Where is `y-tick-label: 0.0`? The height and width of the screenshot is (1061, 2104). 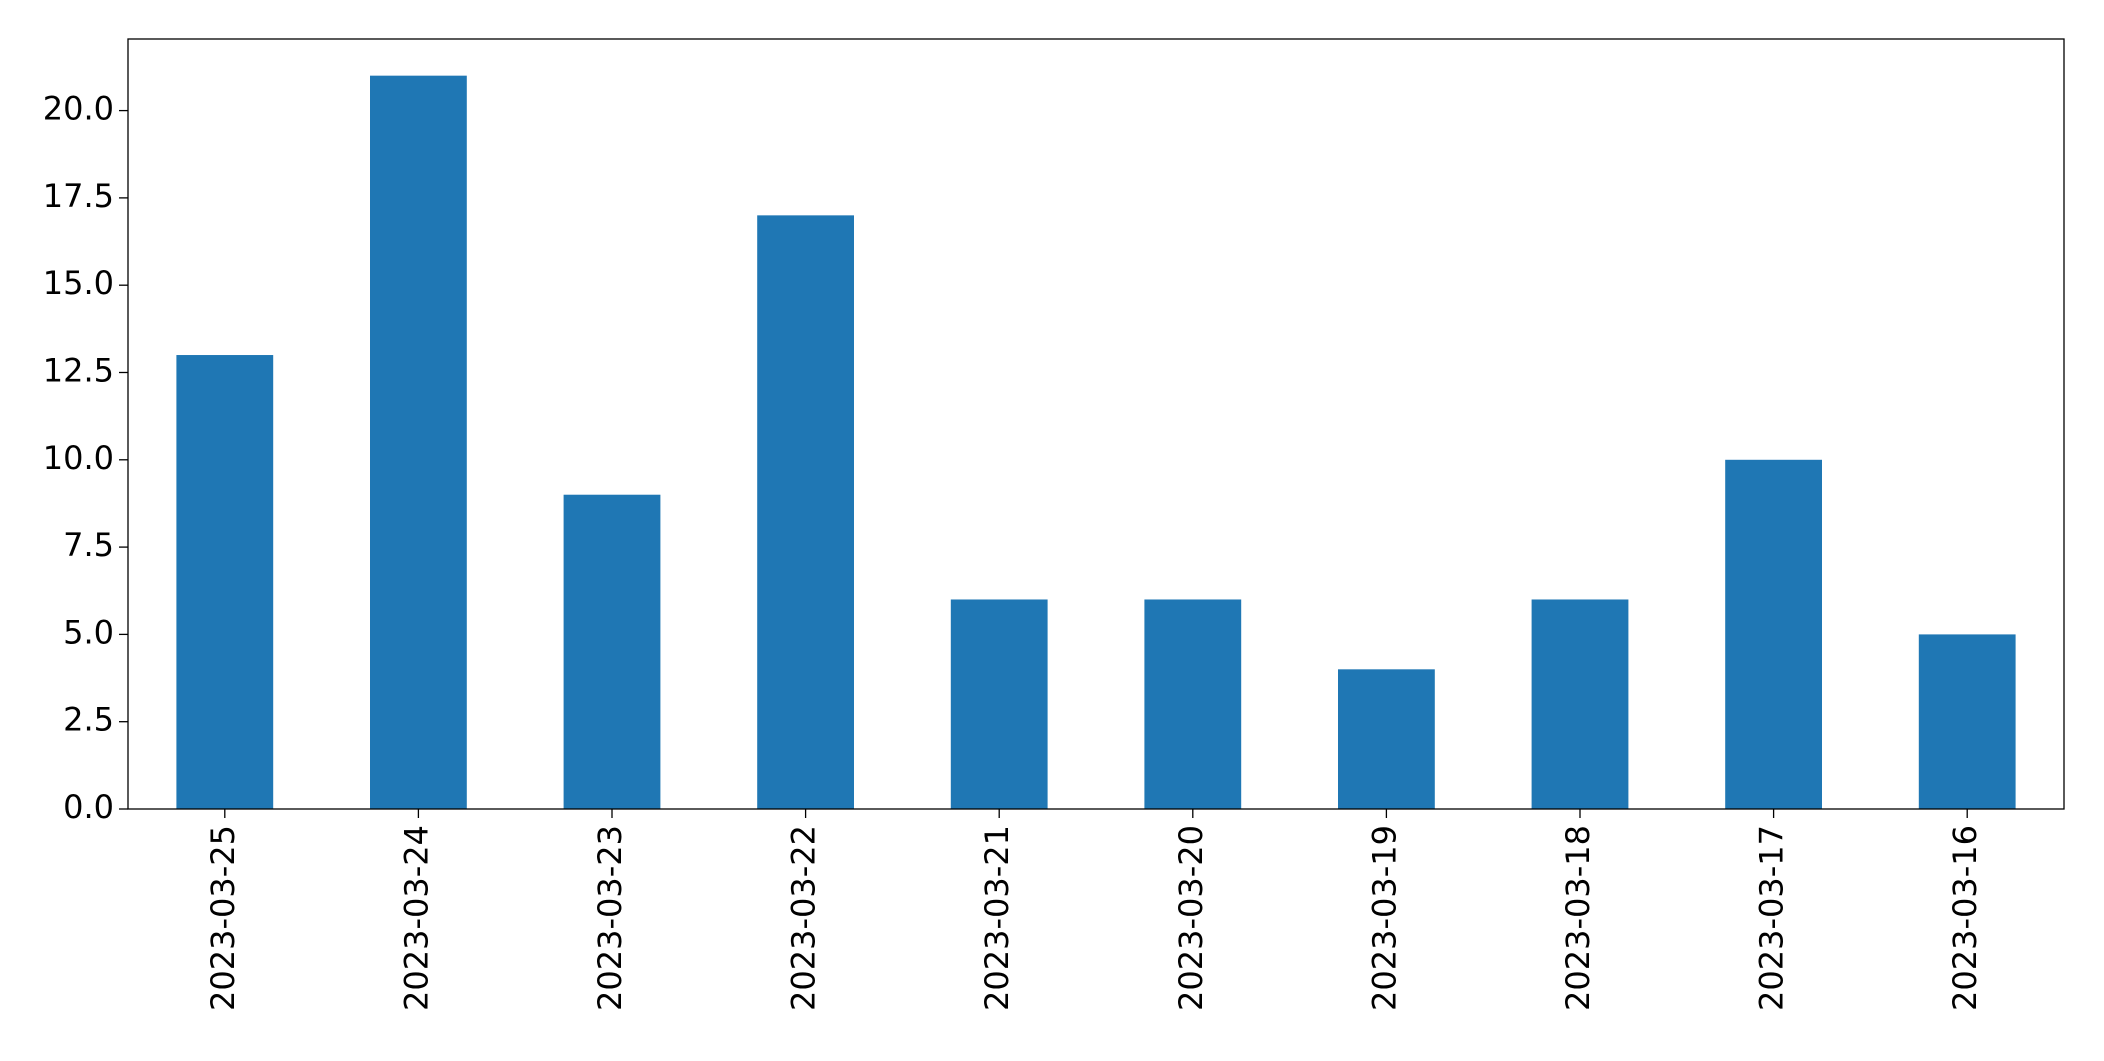
y-tick-label: 0.0 is located at coordinates (88, 807).